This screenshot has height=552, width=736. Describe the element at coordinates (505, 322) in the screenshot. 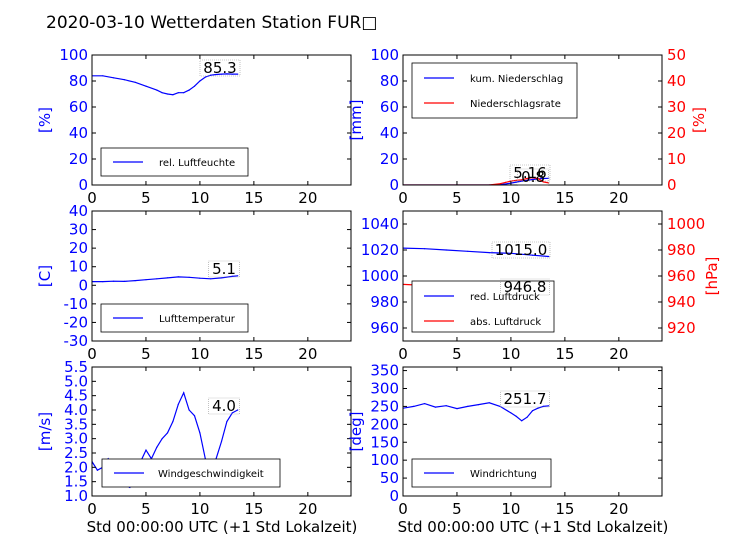

I see `legend-label: abs. Luftdruck` at that location.